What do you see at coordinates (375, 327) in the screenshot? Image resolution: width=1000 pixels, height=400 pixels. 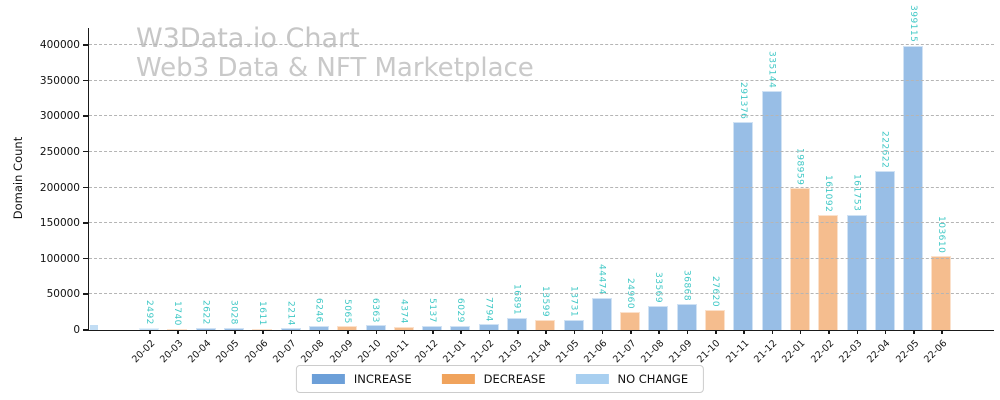 I see `bar-20-10-increase` at bounding box center [375, 327].